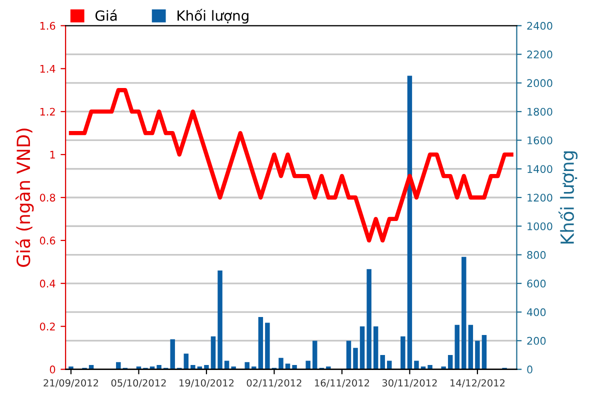  What do you see at coordinates (529, 370) in the screenshot?
I see `y2-tick-label: 0` at bounding box center [529, 370].